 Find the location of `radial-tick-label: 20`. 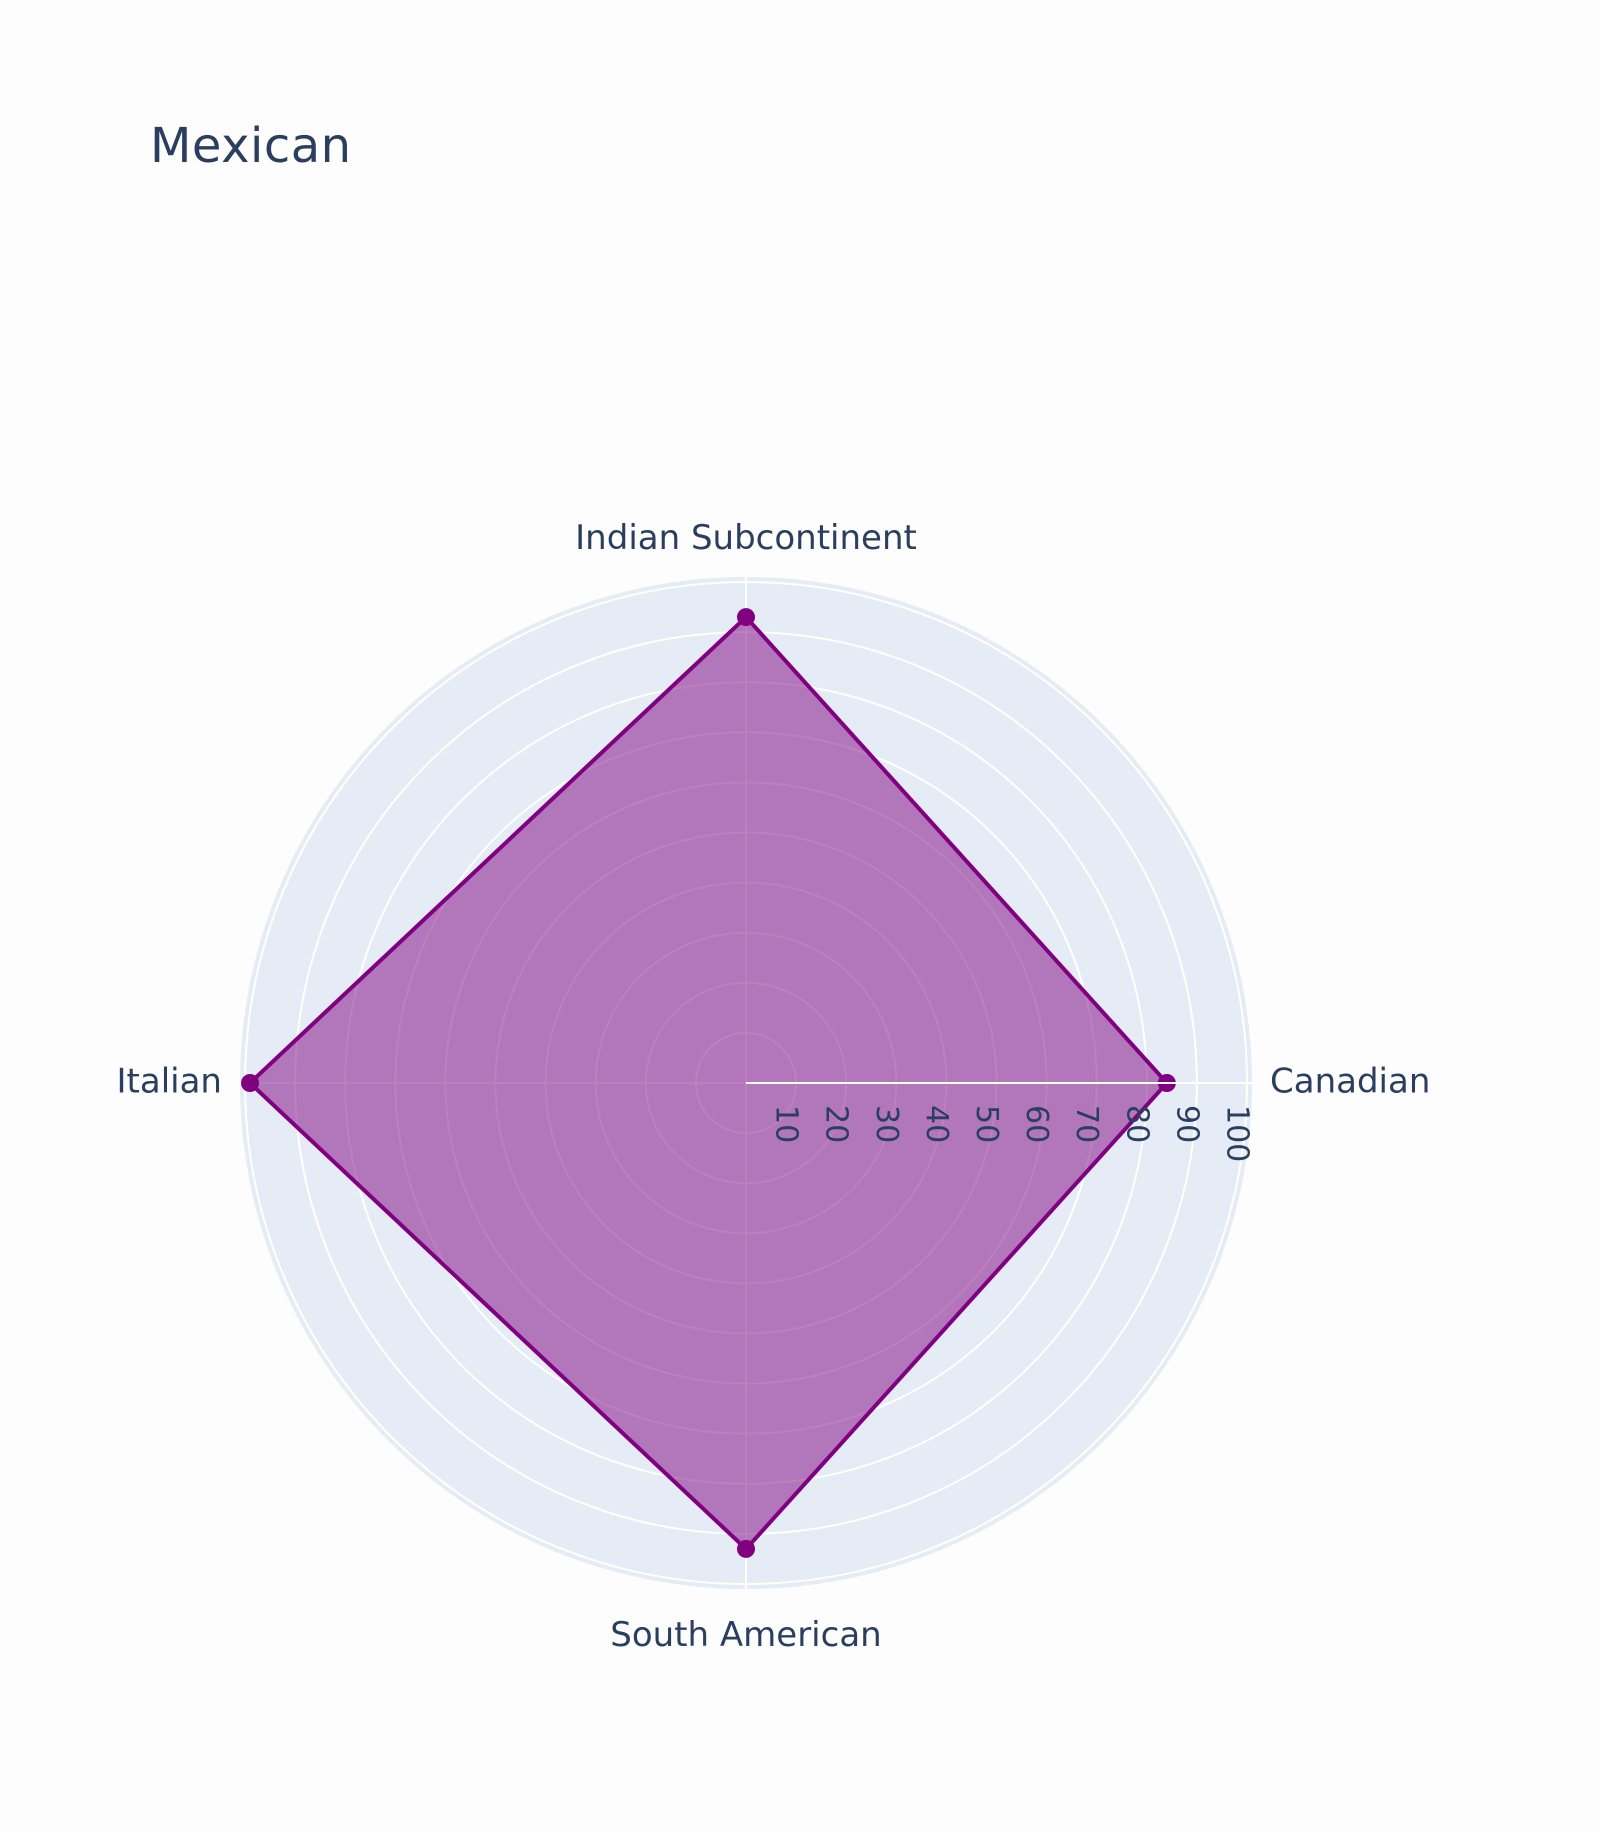

radial-tick-label: 20 is located at coordinates (836, 1124).